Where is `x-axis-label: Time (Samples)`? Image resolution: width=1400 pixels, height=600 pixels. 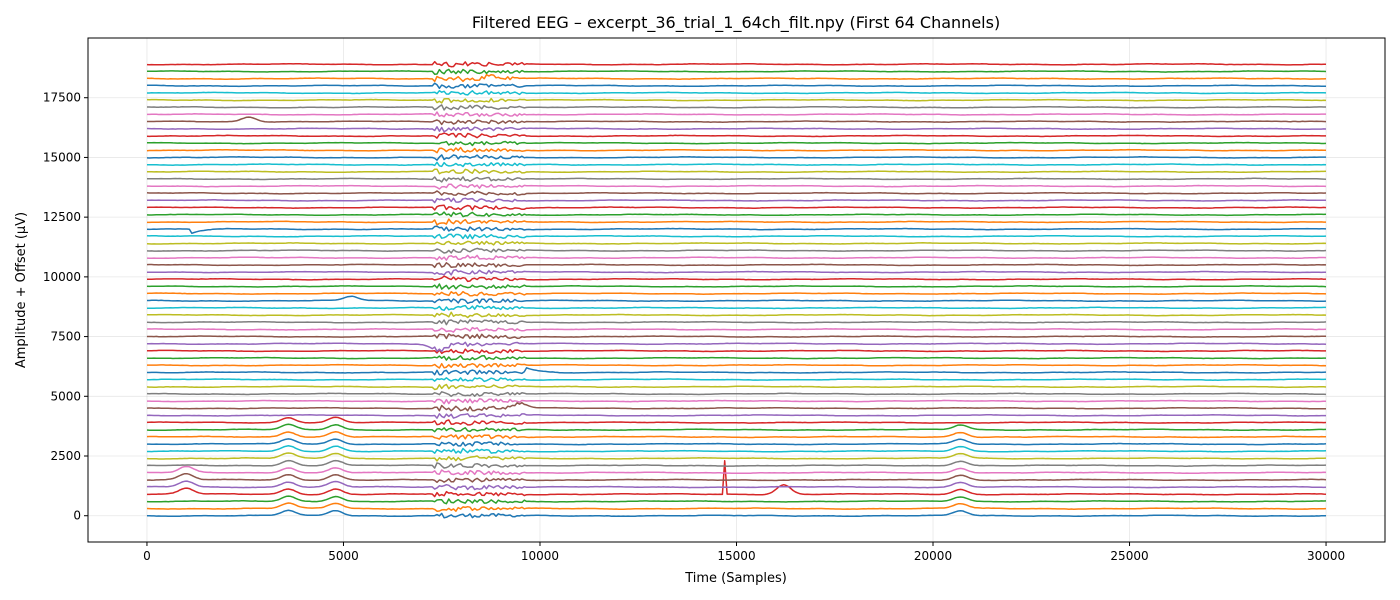 x-axis-label: Time (Samples) is located at coordinates (735, 578).